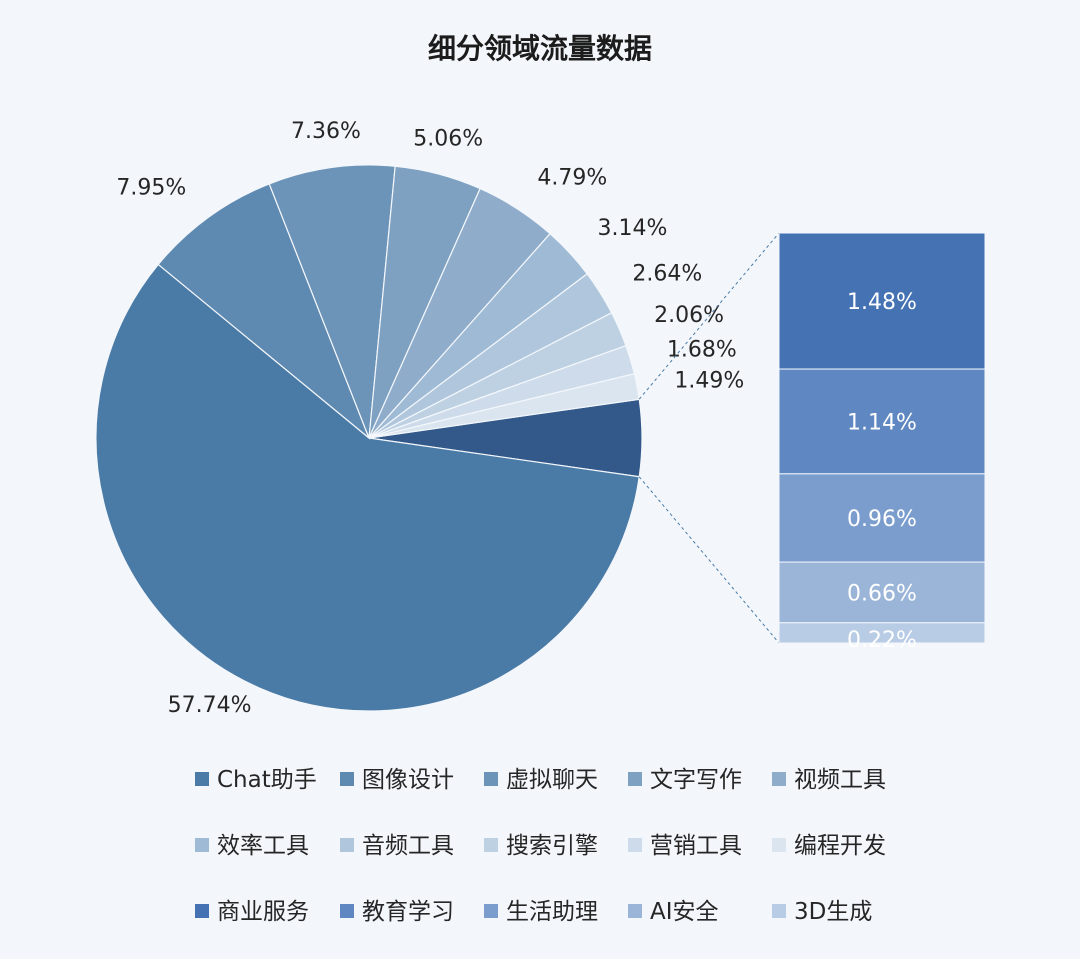 Image resolution: width=1080 pixels, height=959 pixels. Describe the element at coordinates (572, 178) in the screenshot. I see `pie-label-视频工具: 4.79%` at that location.